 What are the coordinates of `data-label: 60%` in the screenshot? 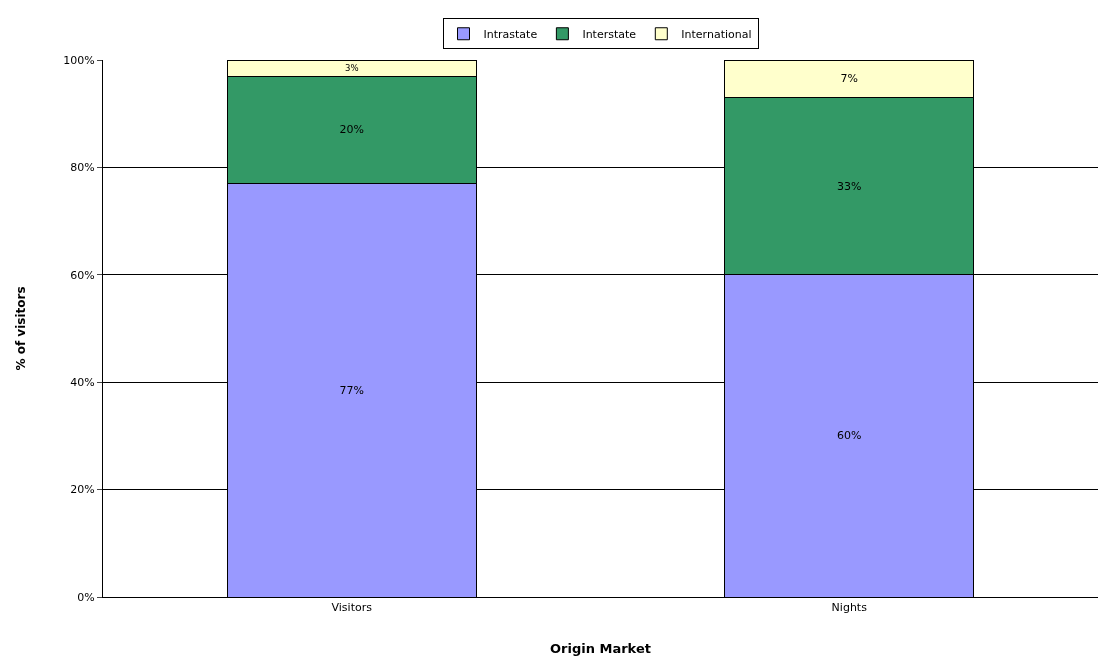 It's located at (849, 436).